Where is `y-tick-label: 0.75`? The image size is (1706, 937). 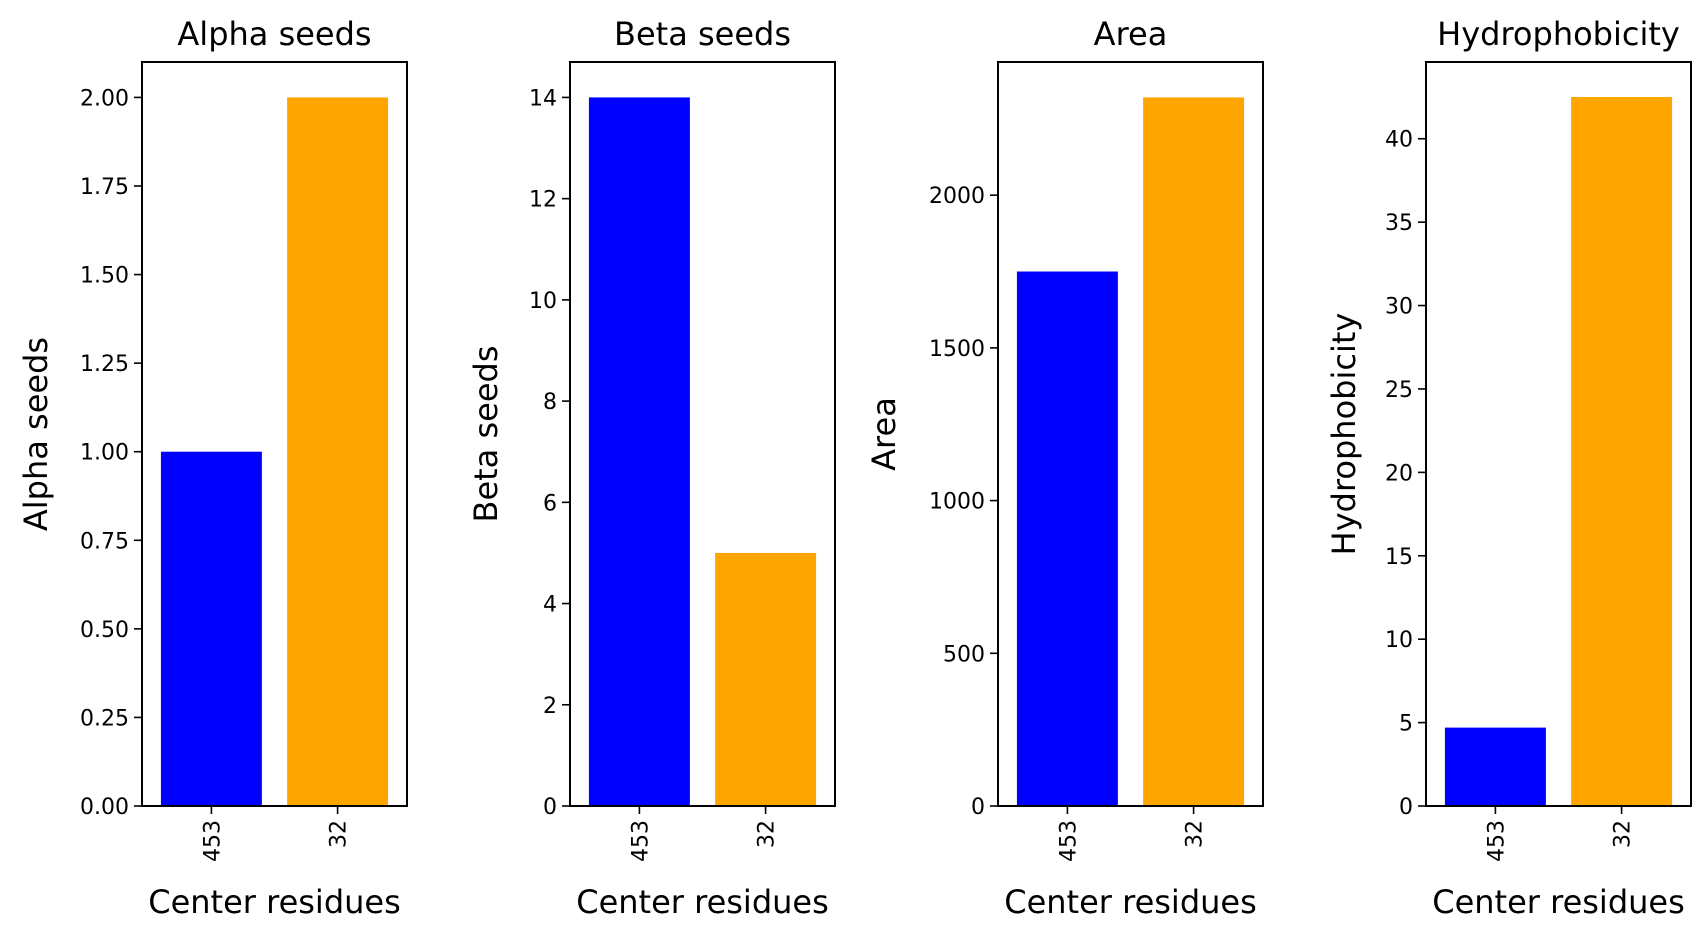 y-tick-label: 0.75 is located at coordinates (104, 541).